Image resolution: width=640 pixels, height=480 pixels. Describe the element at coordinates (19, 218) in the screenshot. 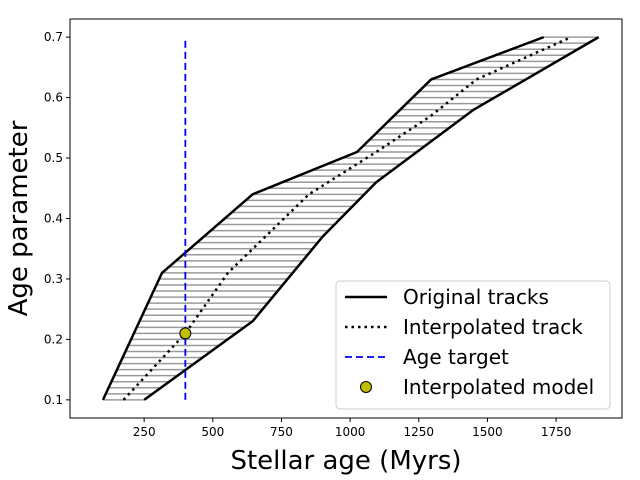

I see `y-axis-title: Age parameter` at that location.